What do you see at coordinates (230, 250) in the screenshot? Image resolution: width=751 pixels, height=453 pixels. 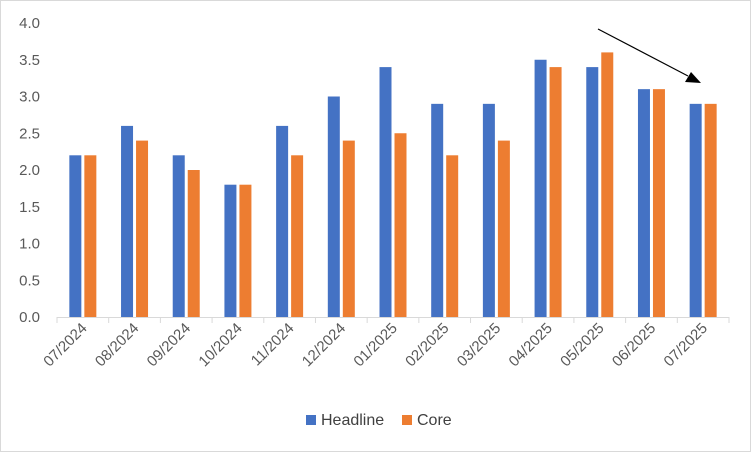 I see `bar-headline-10-2024` at bounding box center [230, 250].